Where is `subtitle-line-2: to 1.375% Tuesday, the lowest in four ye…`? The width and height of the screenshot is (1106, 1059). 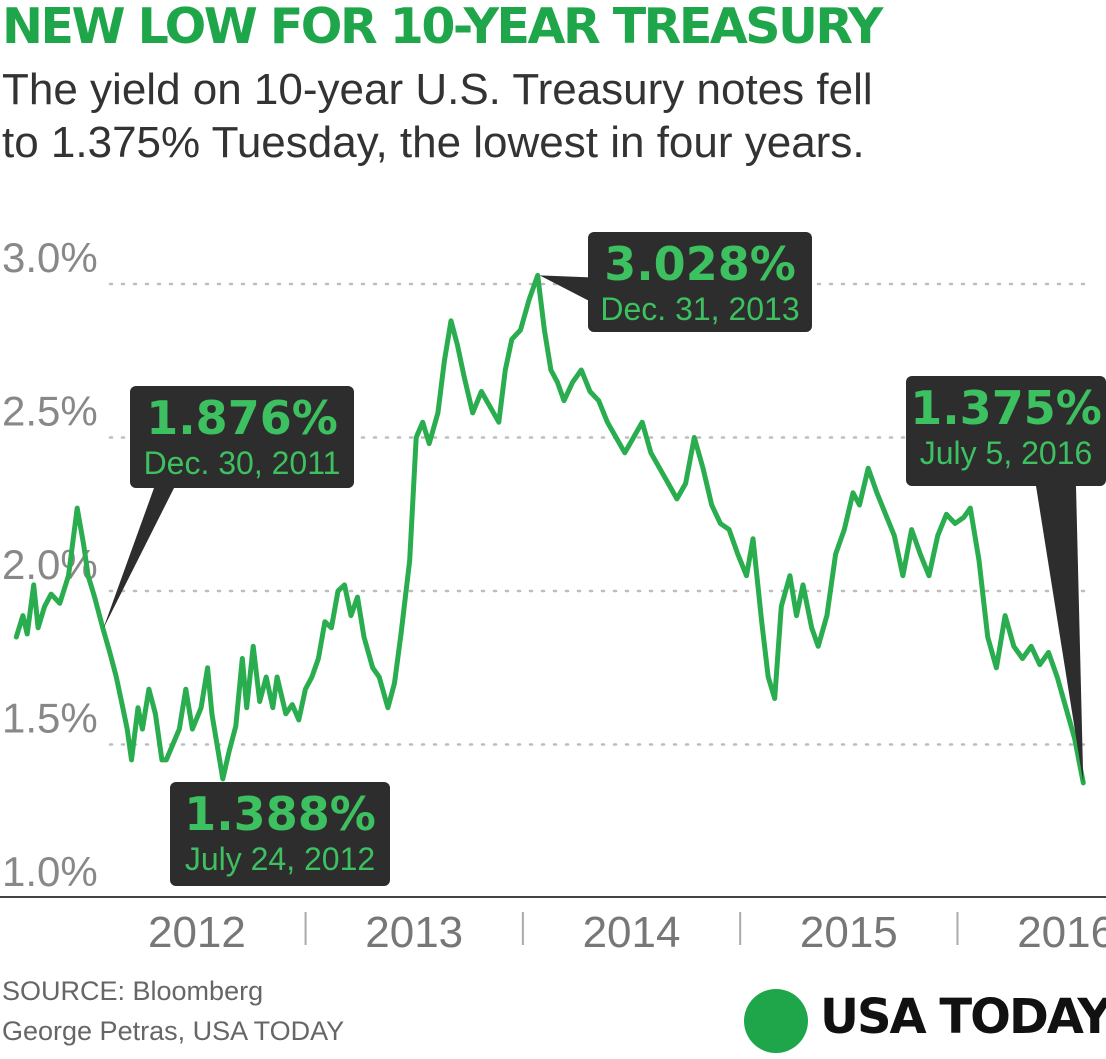 subtitle-line-2: to 1.375% Tuesday, the lowest in four ye… is located at coordinates (433, 142).